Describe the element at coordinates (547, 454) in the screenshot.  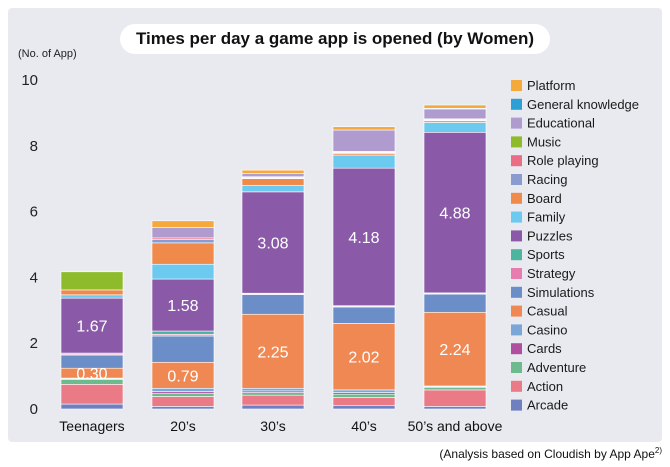
I see `footnote-text: (Analysis based on Cloudish by App Ape` at that location.